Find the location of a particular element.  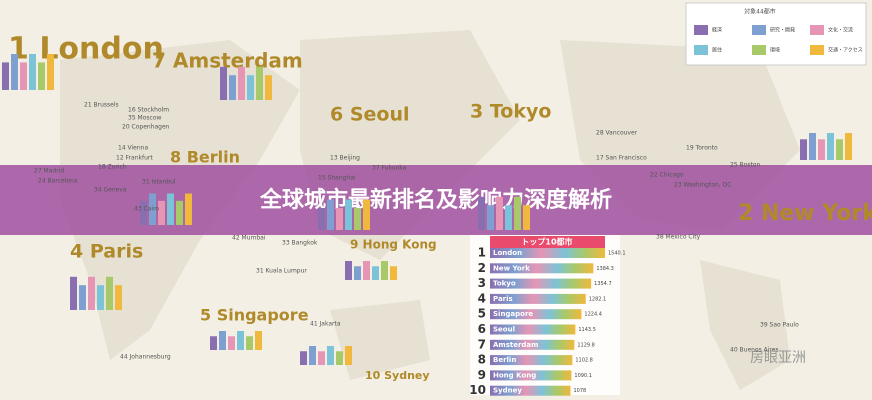

rank-number: 2 is located at coordinates (482, 268).